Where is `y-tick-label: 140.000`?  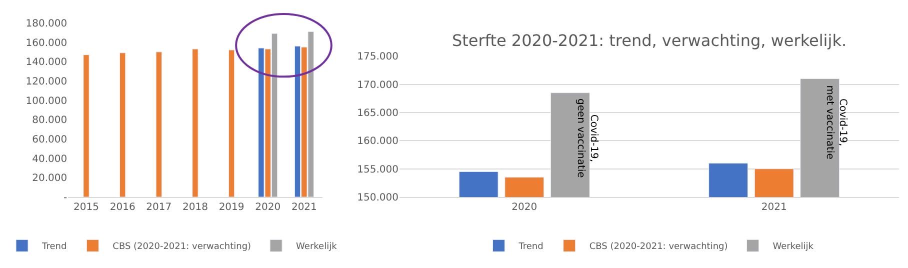 y-tick-label: 140.000 is located at coordinates (47, 62).